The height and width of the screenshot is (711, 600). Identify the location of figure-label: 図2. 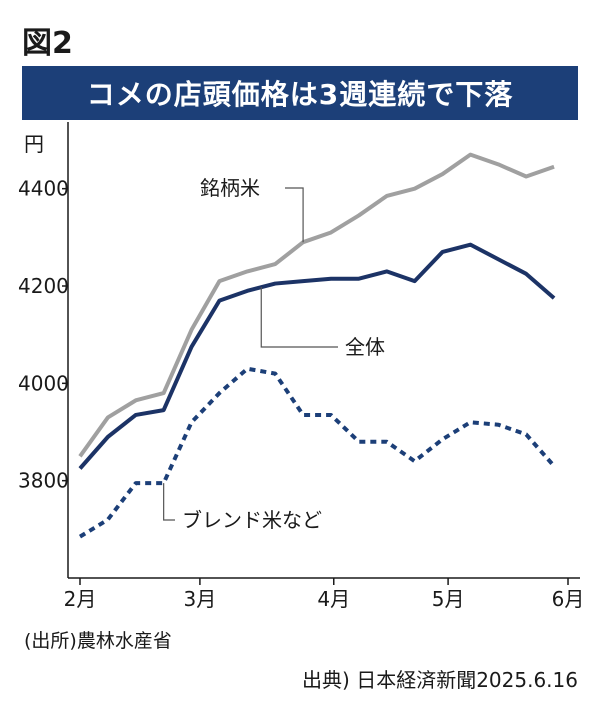
(47, 43).